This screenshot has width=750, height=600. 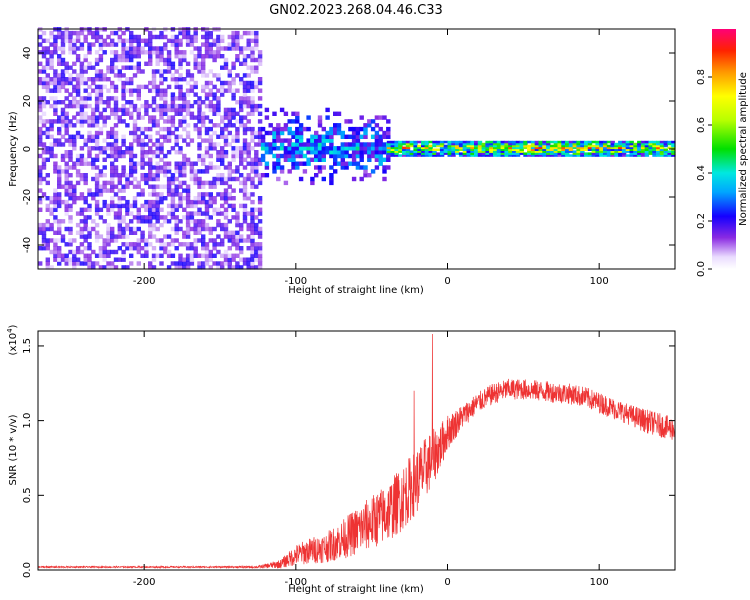 I want to click on x-tick-label: 0, so click(x=447, y=281).